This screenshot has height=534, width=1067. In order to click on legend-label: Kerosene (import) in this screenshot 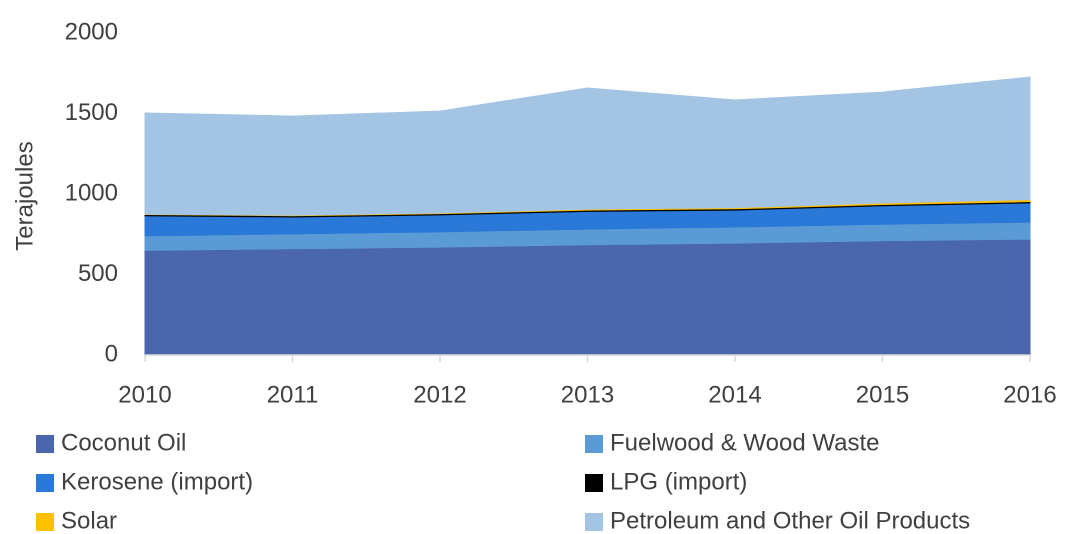, I will do `click(157, 481)`.